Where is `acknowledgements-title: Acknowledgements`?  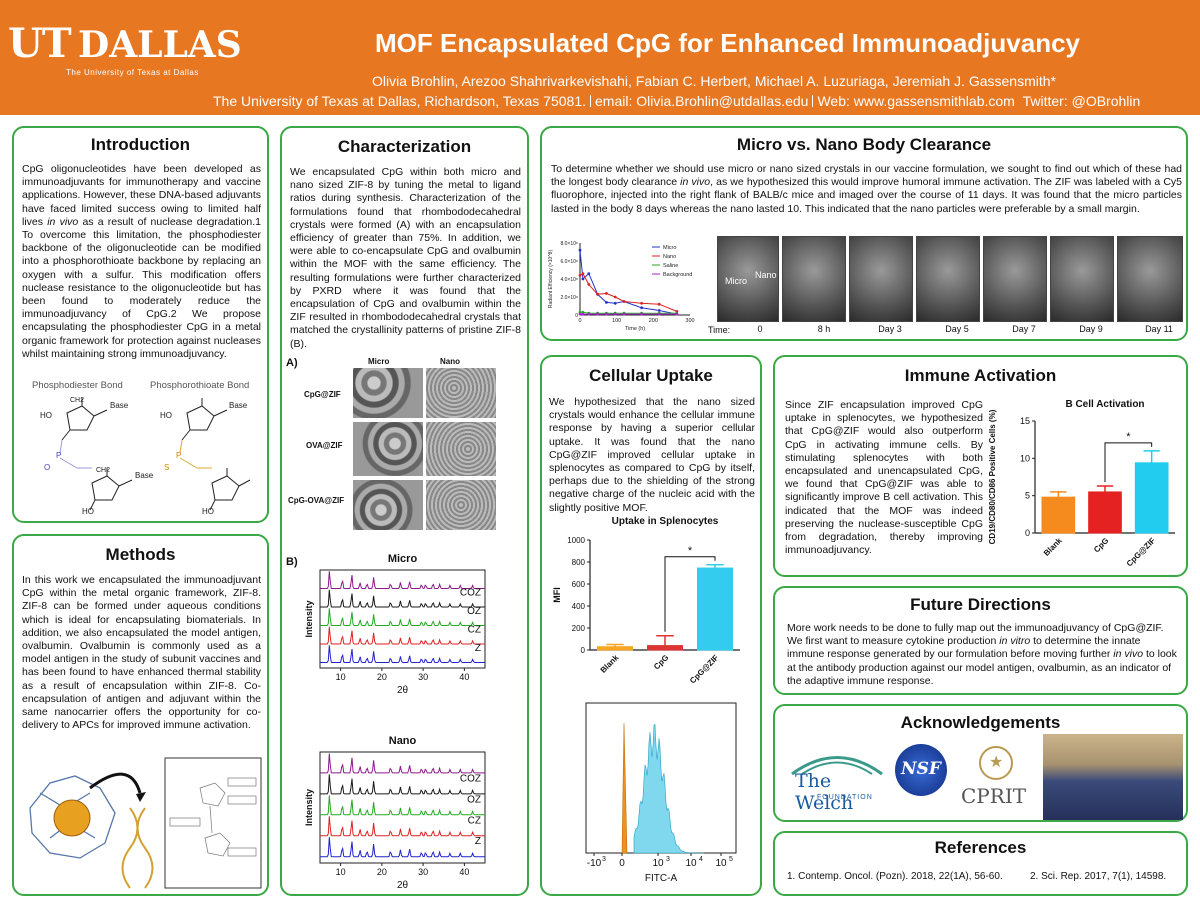 acknowledgements-title: Acknowledgements is located at coordinates (980, 722).